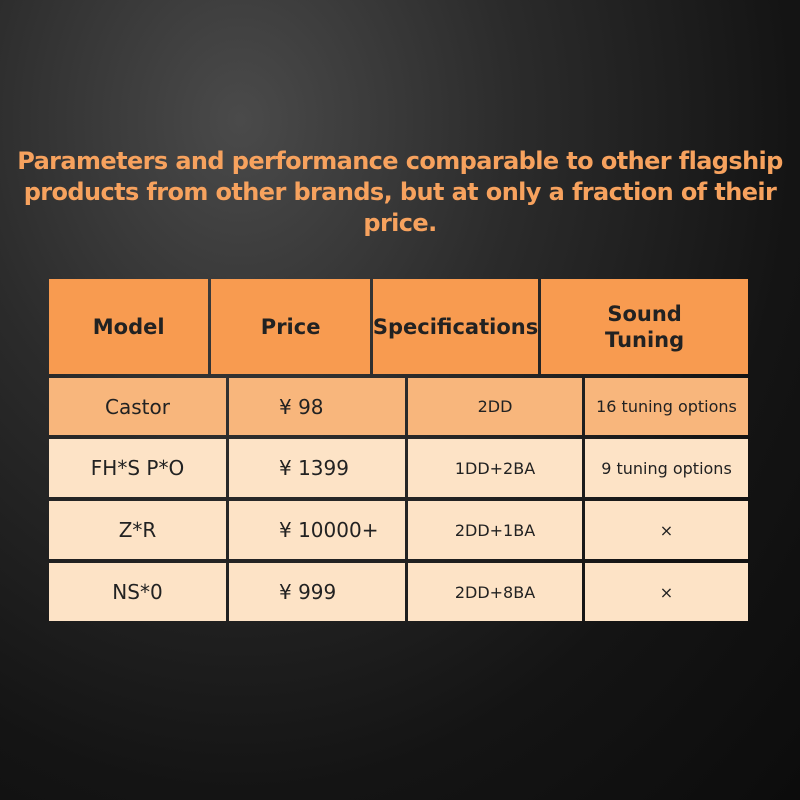  I want to click on table-cell: ¥ 98, so click(317, 406).